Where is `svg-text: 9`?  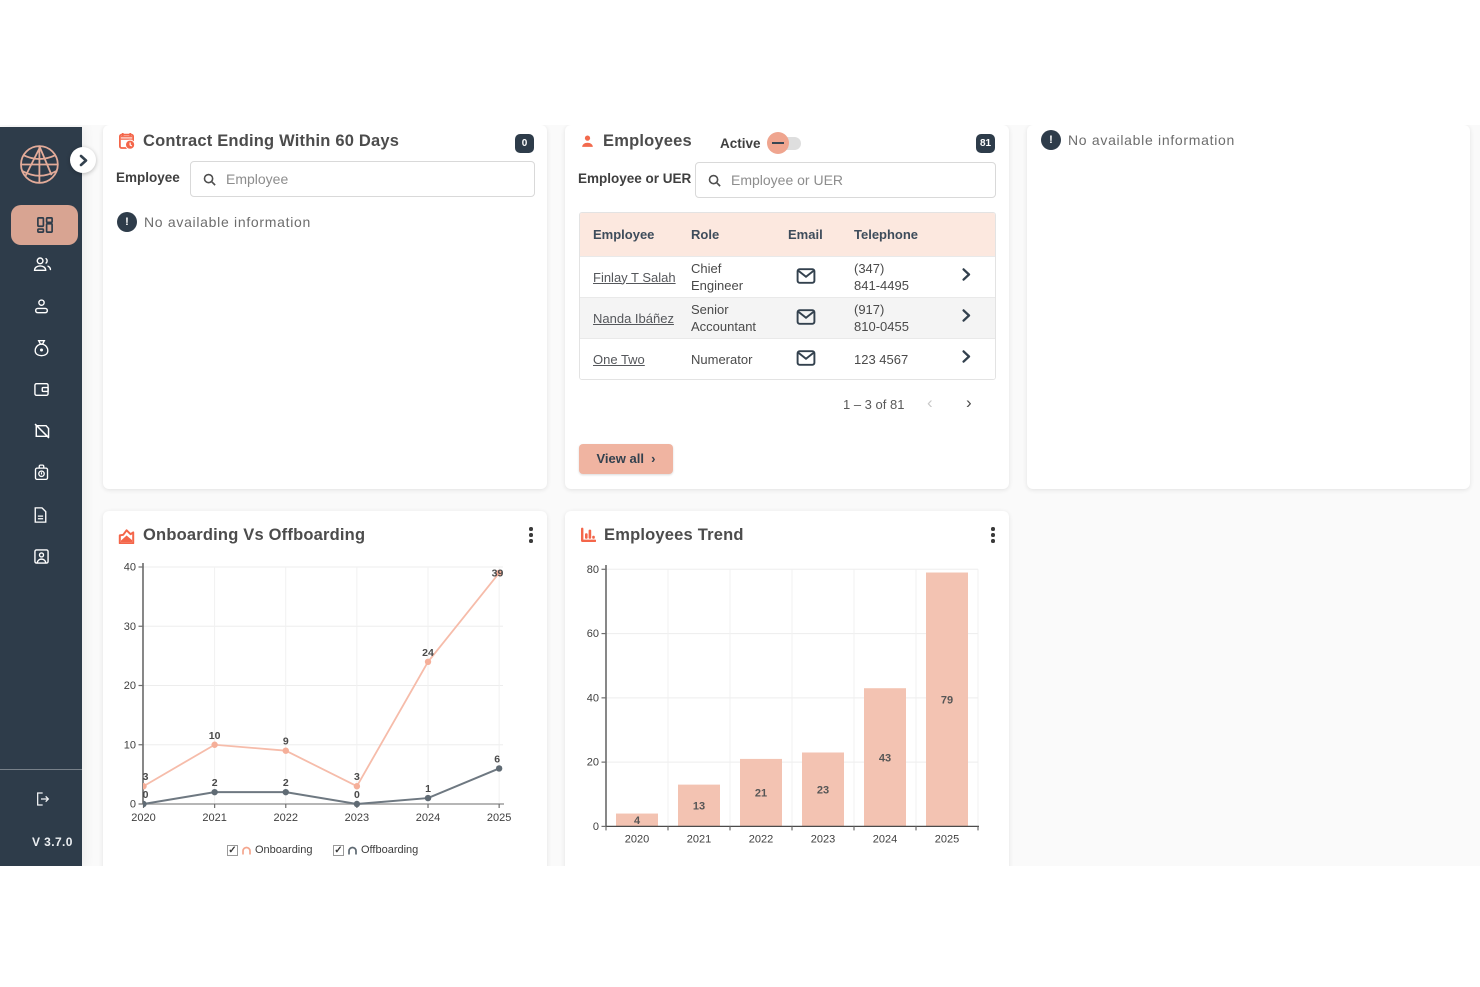
svg-text: 9 is located at coordinates (286, 742).